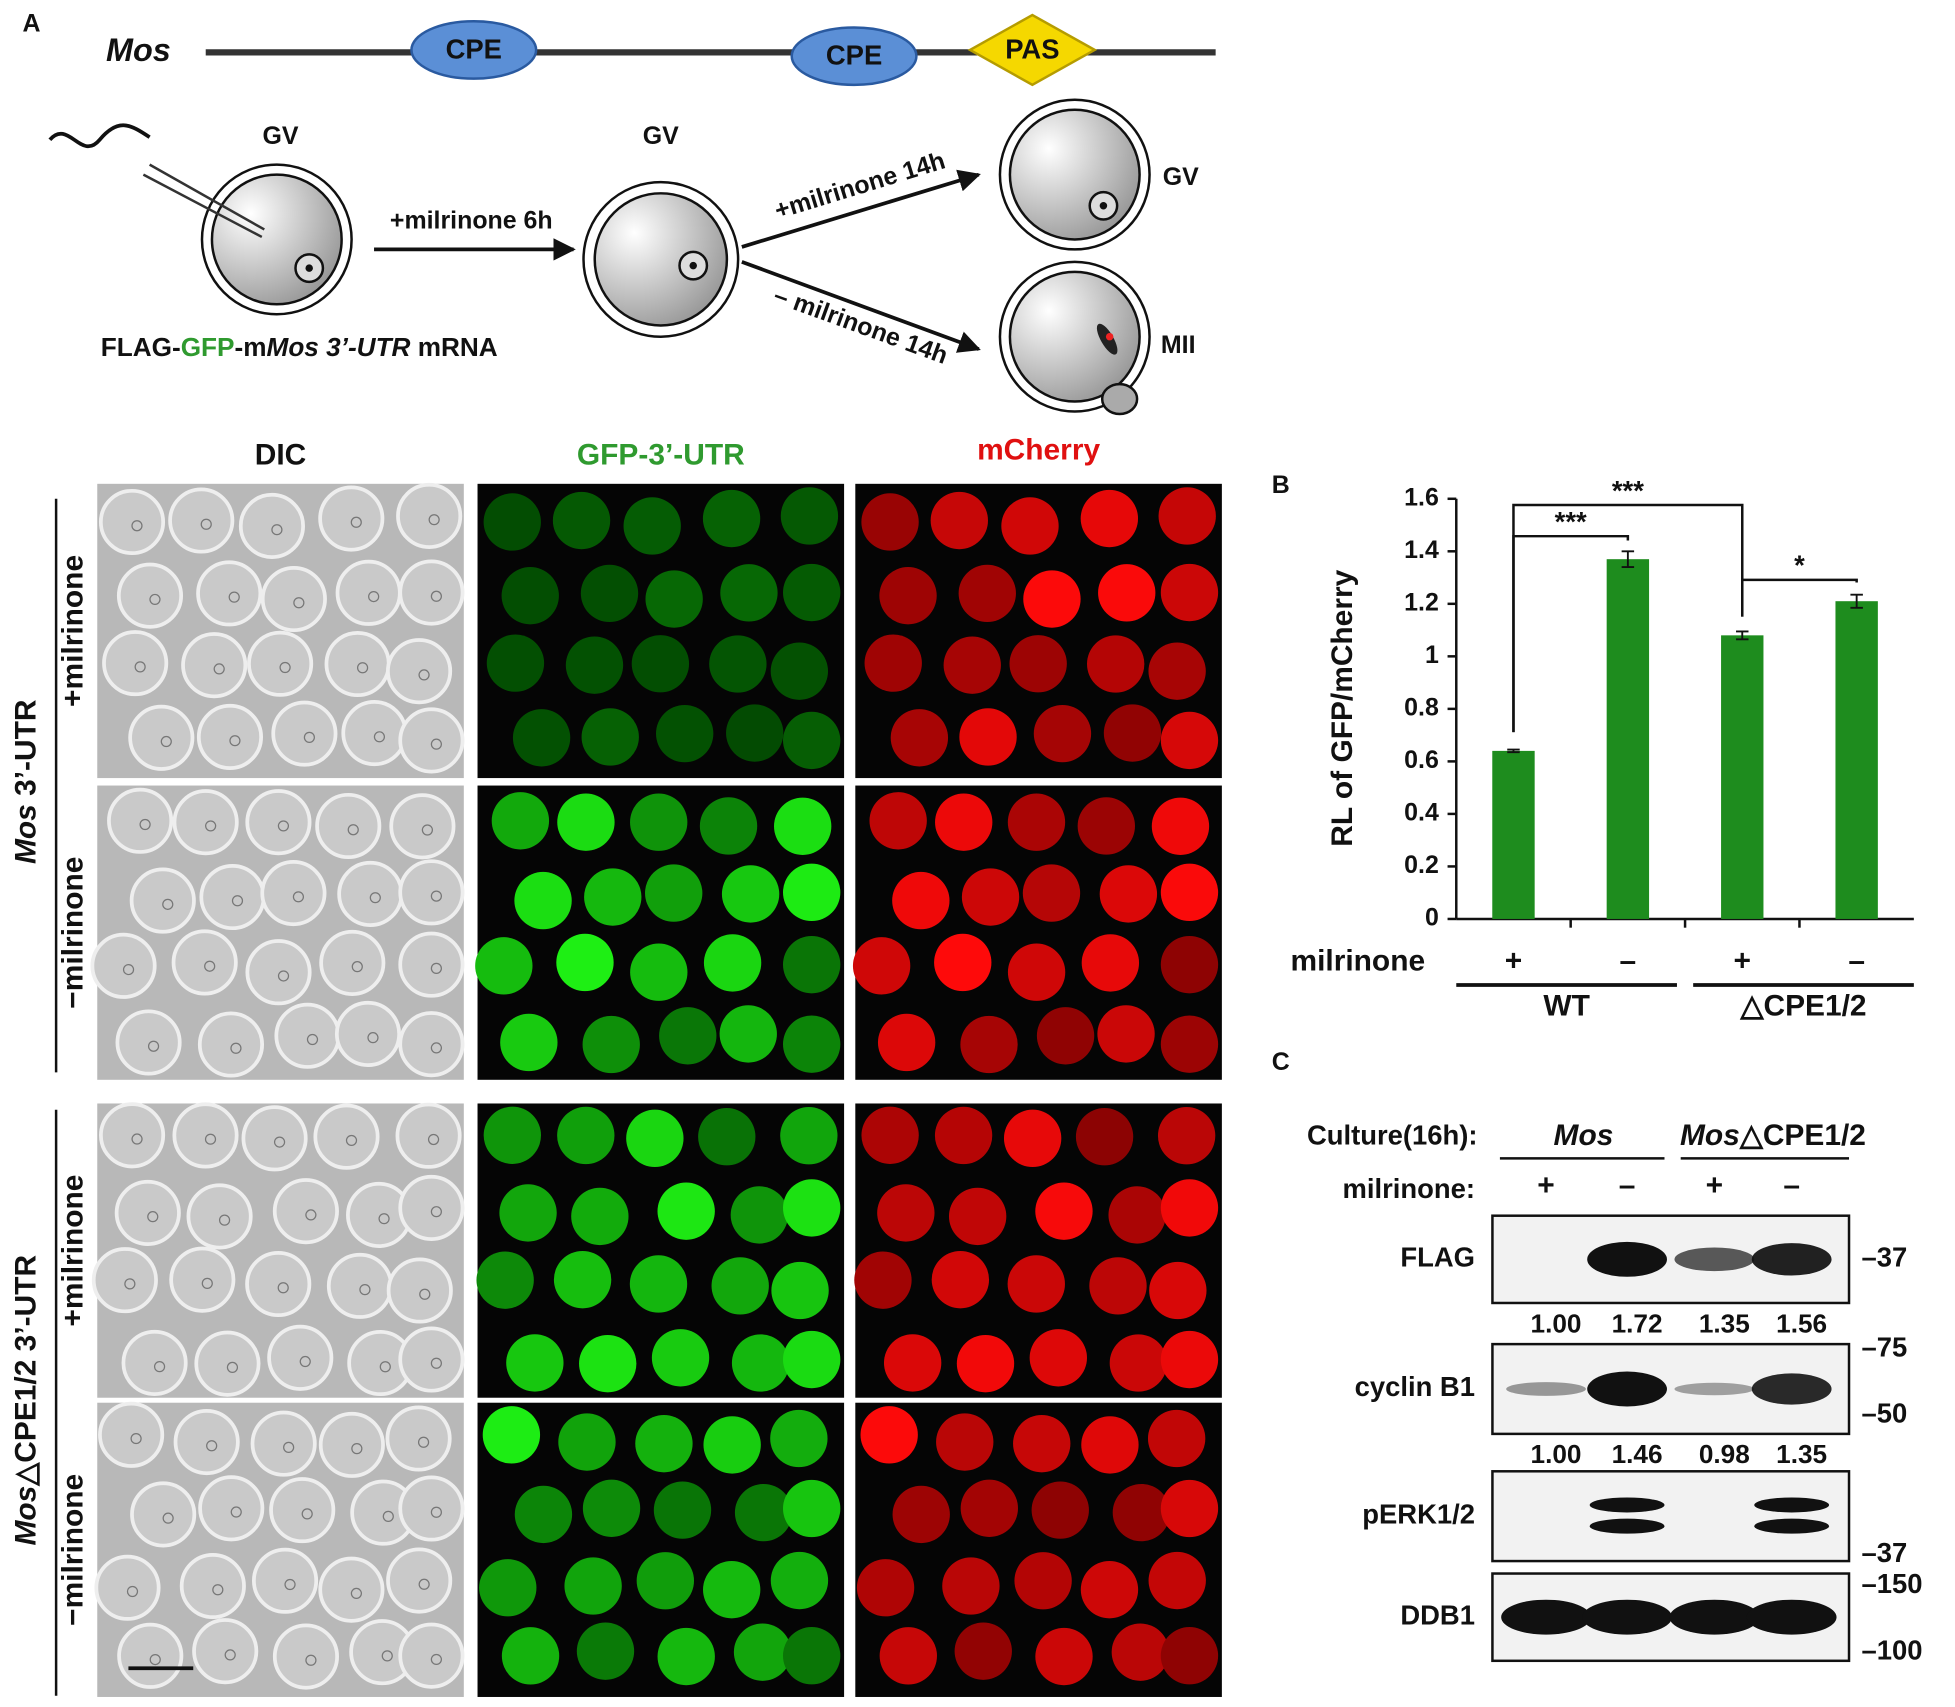 The height and width of the screenshot is (1707, 1955). Describe the element at coordinates (1799, 565) in the screenshot. I see `significance-label: *` at that location.